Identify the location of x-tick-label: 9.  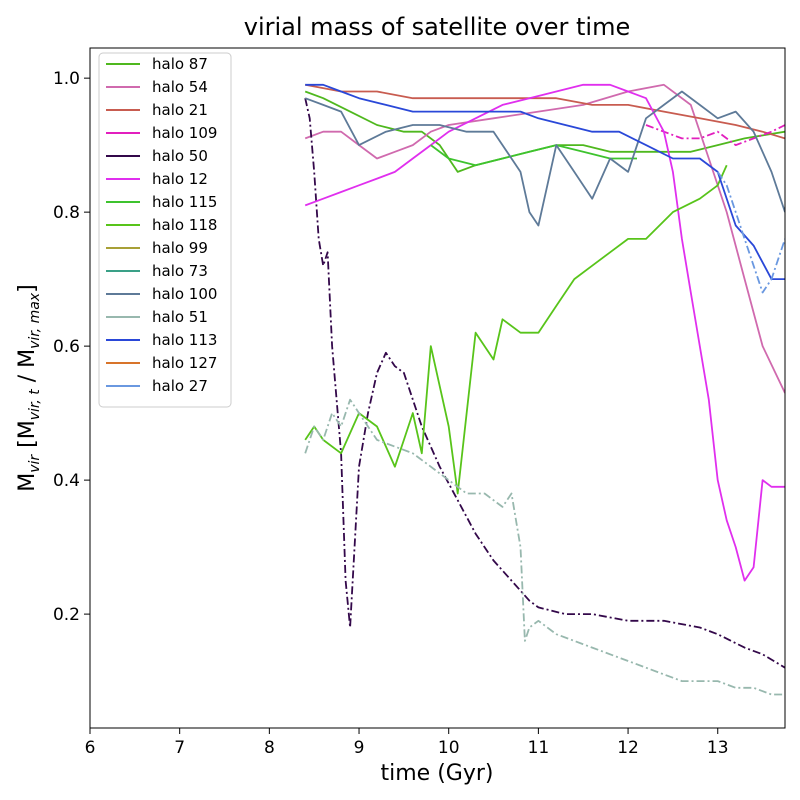
(359, 748).